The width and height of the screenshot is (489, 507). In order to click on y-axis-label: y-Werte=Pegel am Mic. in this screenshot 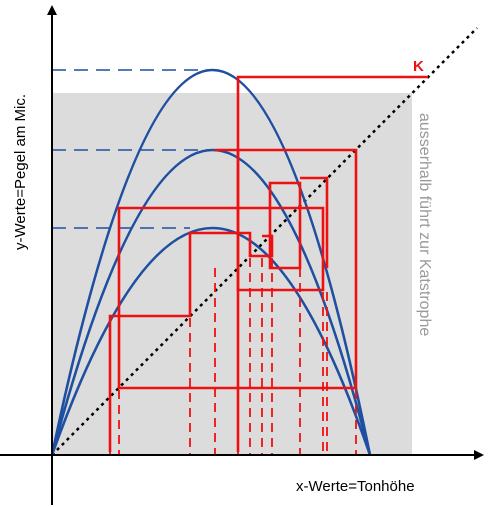, I will do `click(20, 172)`.